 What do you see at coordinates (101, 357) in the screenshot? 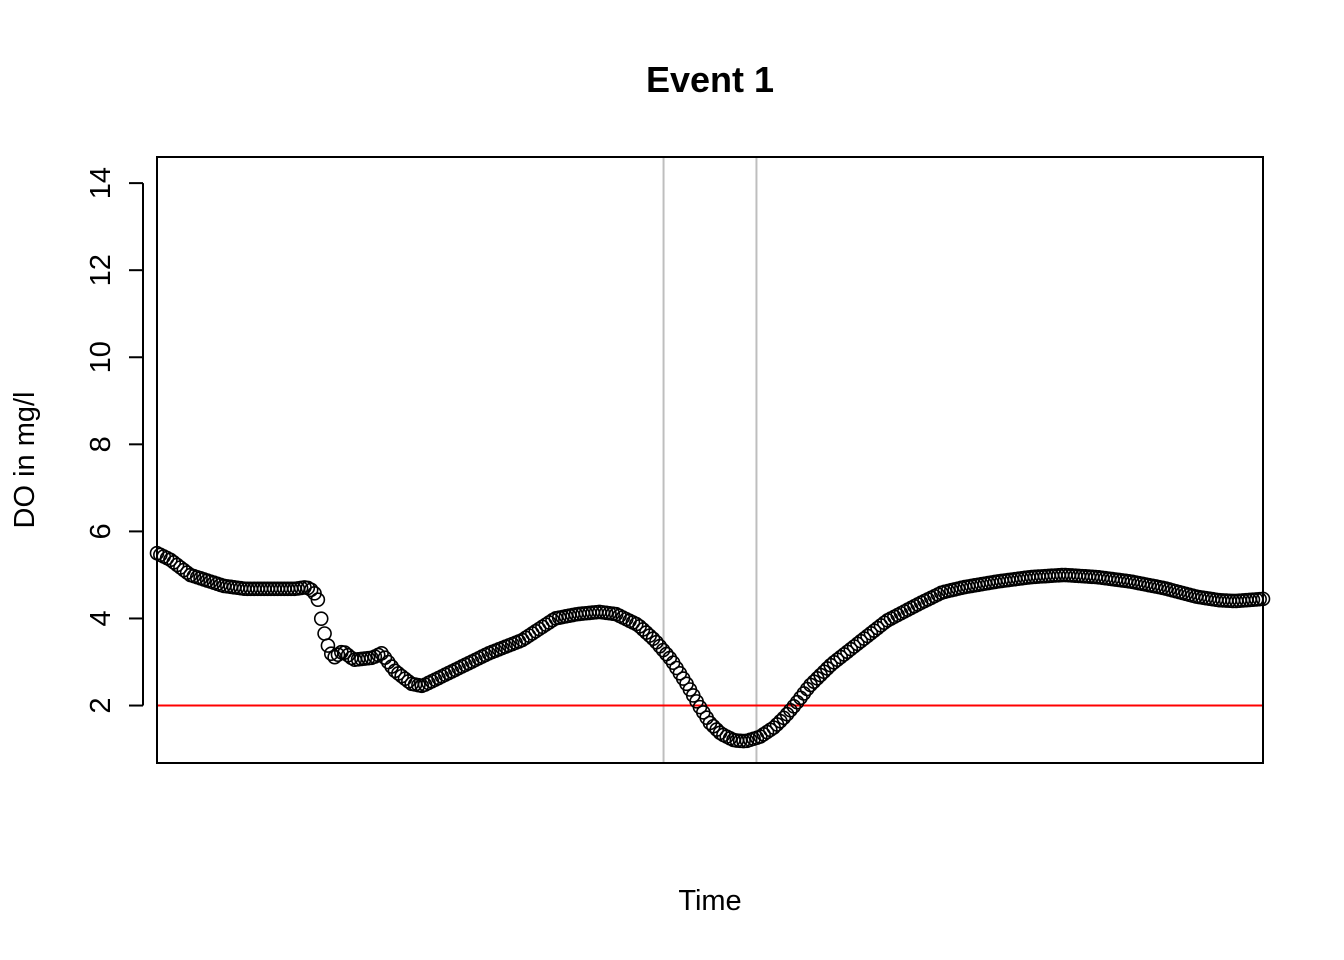
I see `y-tick-label: 10` at bounding box center [101, 357].